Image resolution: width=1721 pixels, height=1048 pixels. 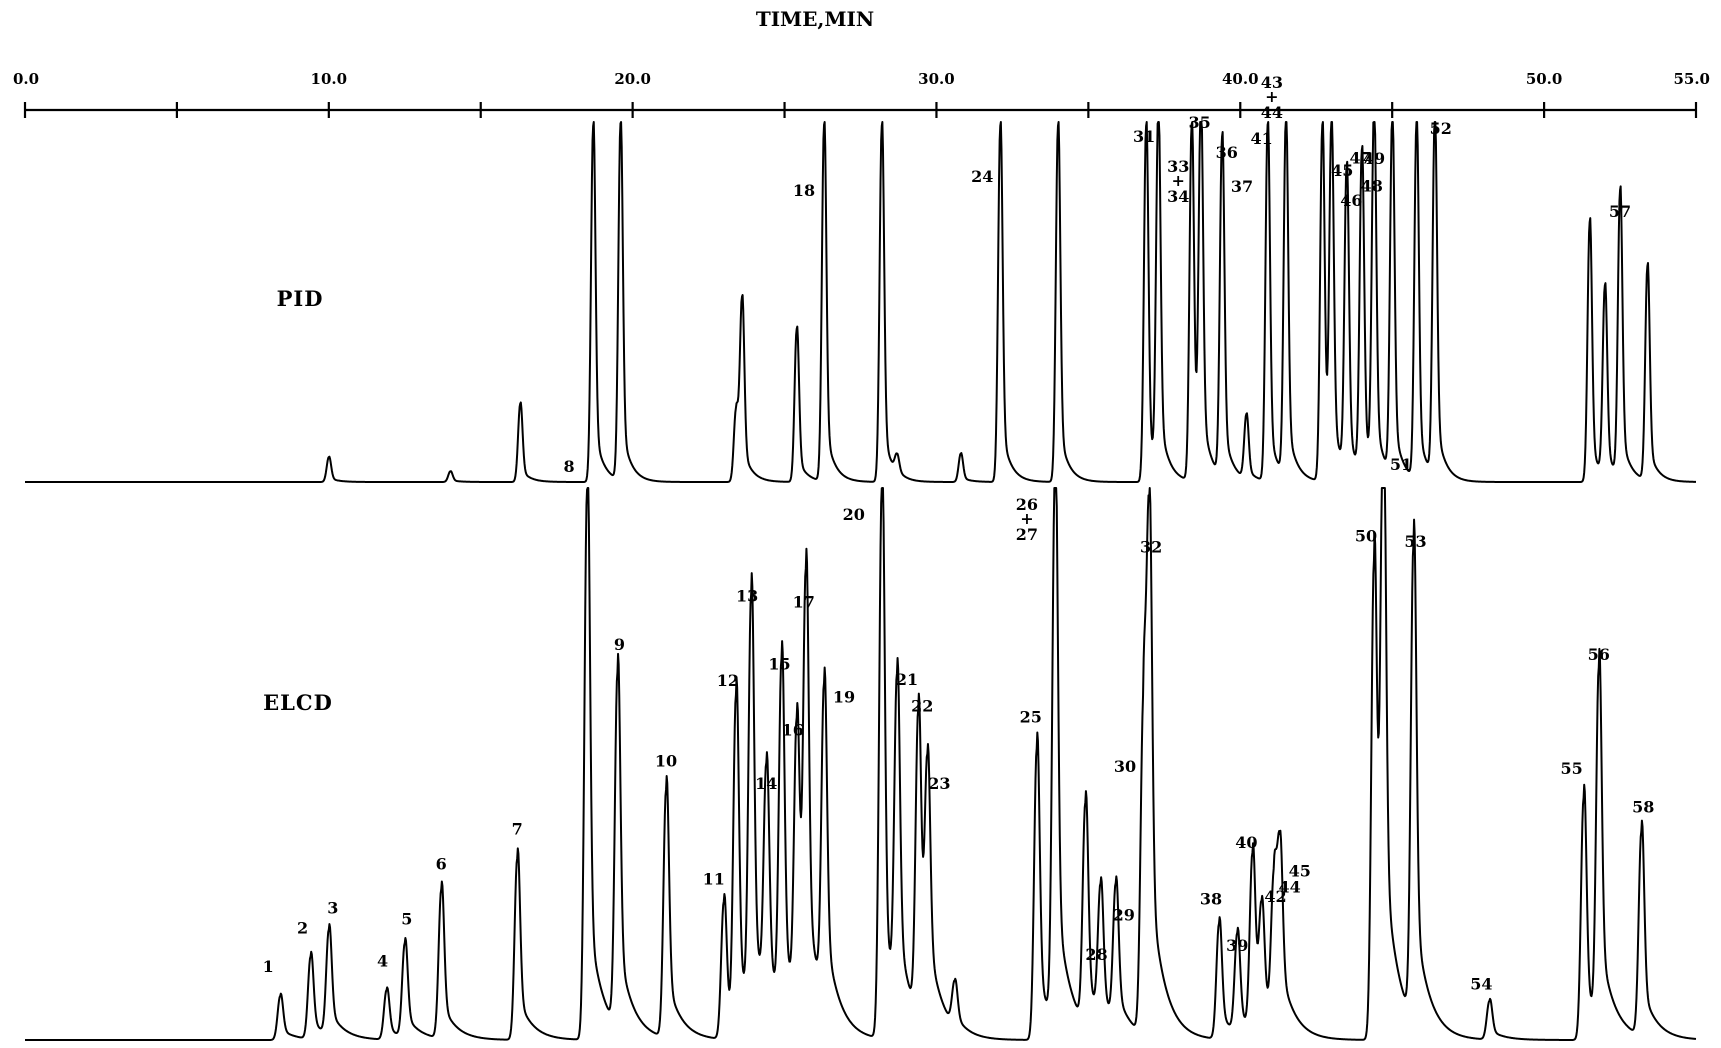 I want to click on peak-label: 36, so click(x=1227, y=152).